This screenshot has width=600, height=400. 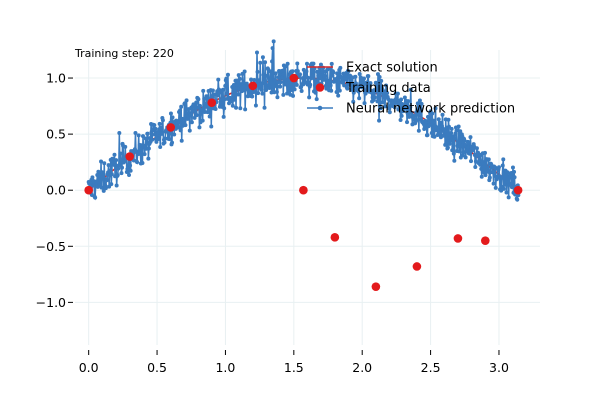 I want to click on x-tick-label: 1.5, so click(x=294, y=367).